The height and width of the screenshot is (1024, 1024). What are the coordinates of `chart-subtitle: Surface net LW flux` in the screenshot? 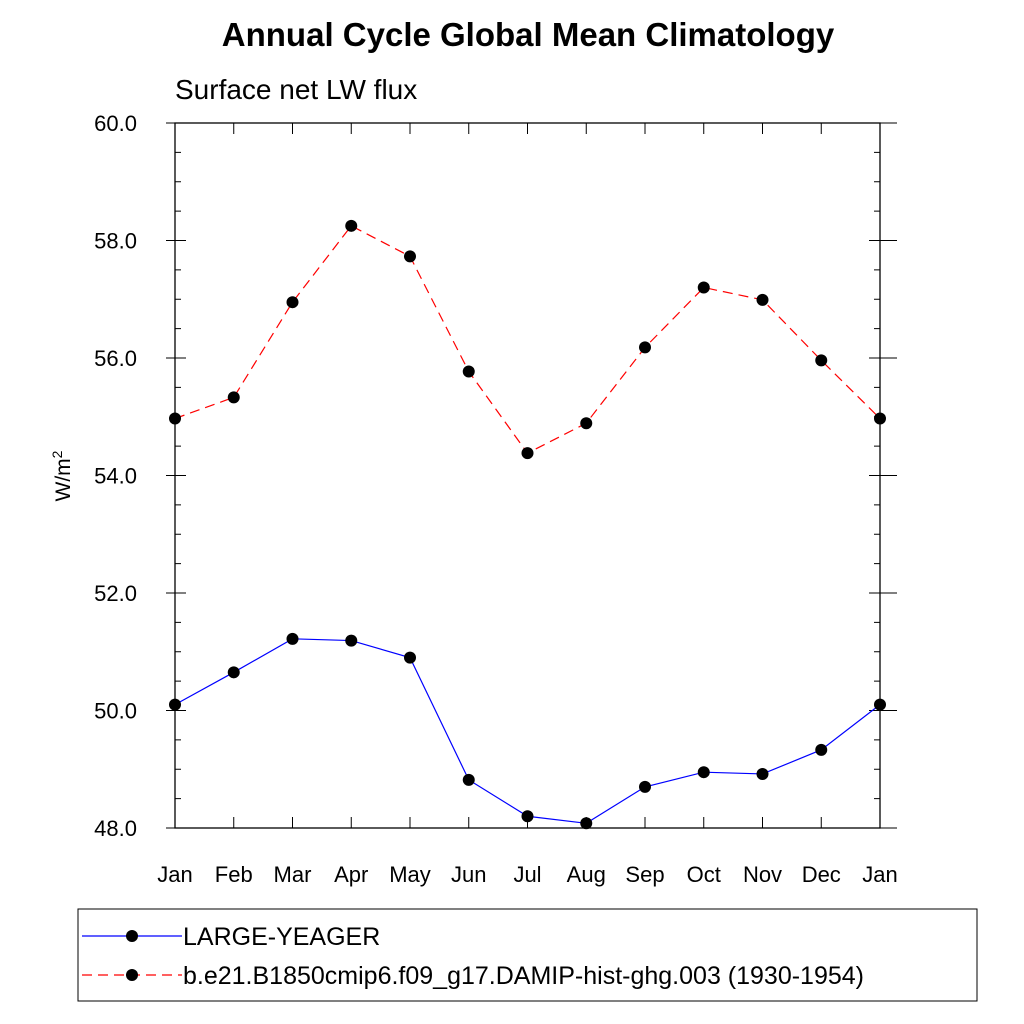 It's located at (296, 89).